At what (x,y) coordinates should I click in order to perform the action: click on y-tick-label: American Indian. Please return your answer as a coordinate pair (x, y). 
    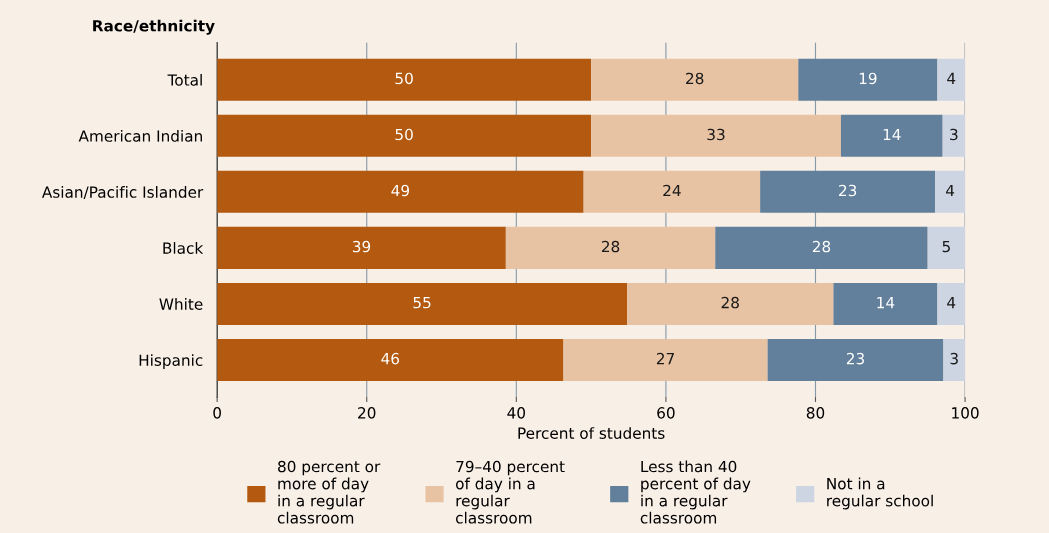
    Looking at the image, I should click on (140, 136).